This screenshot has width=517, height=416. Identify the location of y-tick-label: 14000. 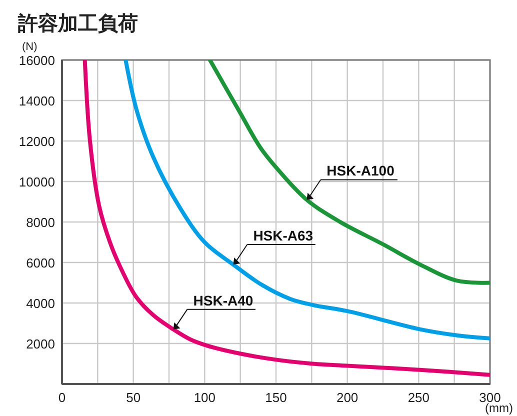
(36, 101).